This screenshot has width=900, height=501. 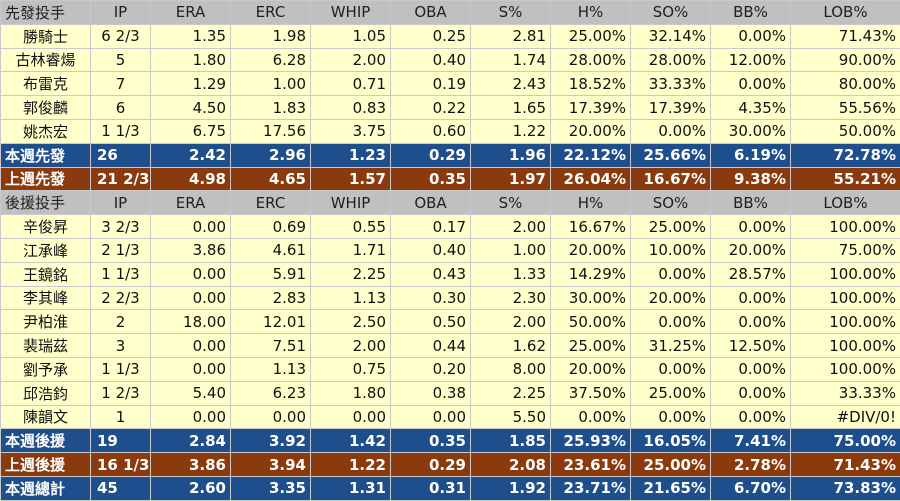 I want to click on stat-cell: 90.00%, so click(x=845, y=60).